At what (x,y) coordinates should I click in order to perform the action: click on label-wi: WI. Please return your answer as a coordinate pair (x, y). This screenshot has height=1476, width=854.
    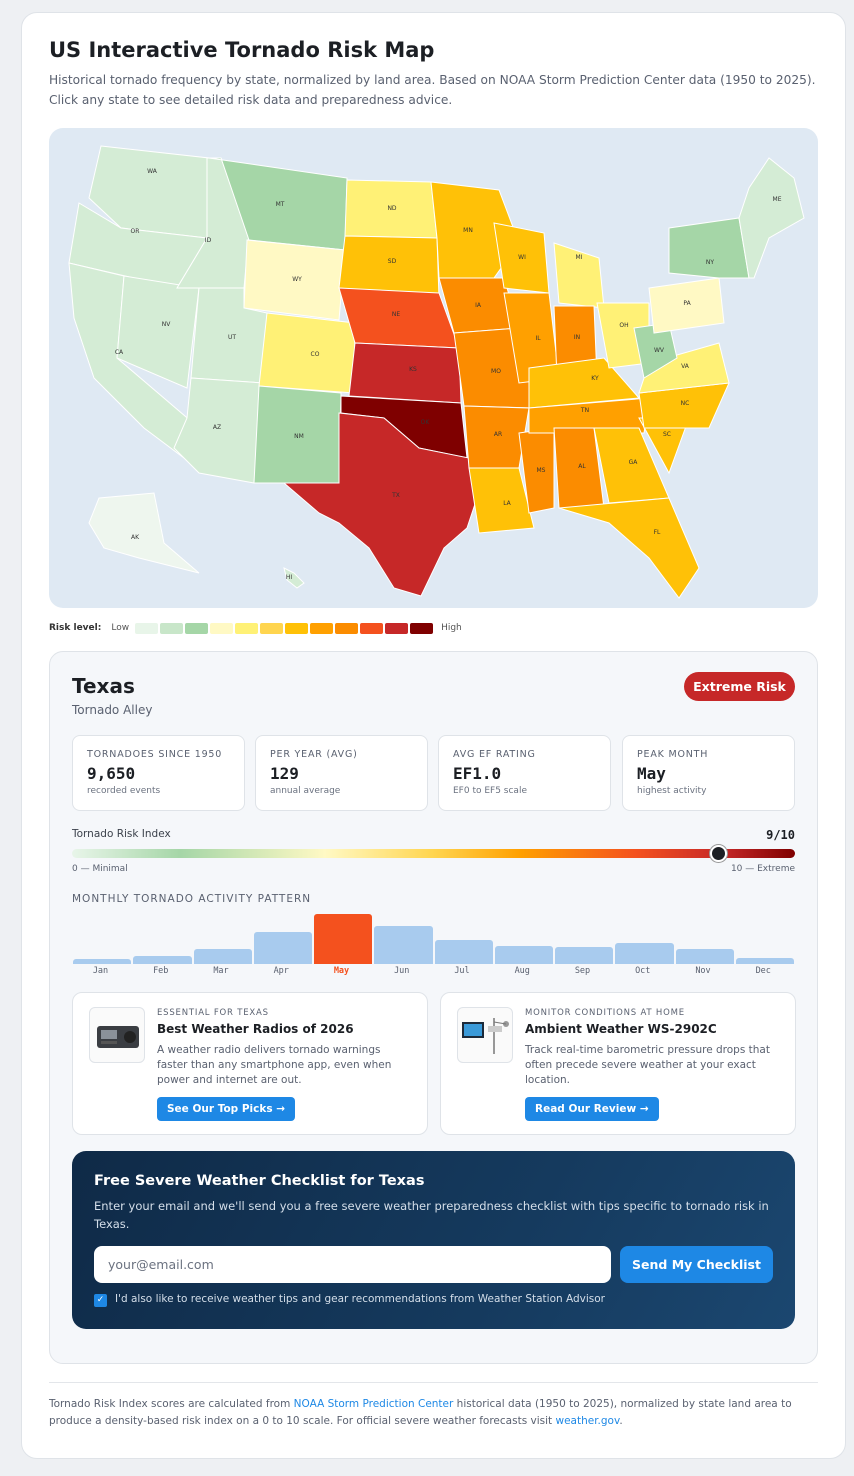
    Looking at the image, I should click on (522, 257).